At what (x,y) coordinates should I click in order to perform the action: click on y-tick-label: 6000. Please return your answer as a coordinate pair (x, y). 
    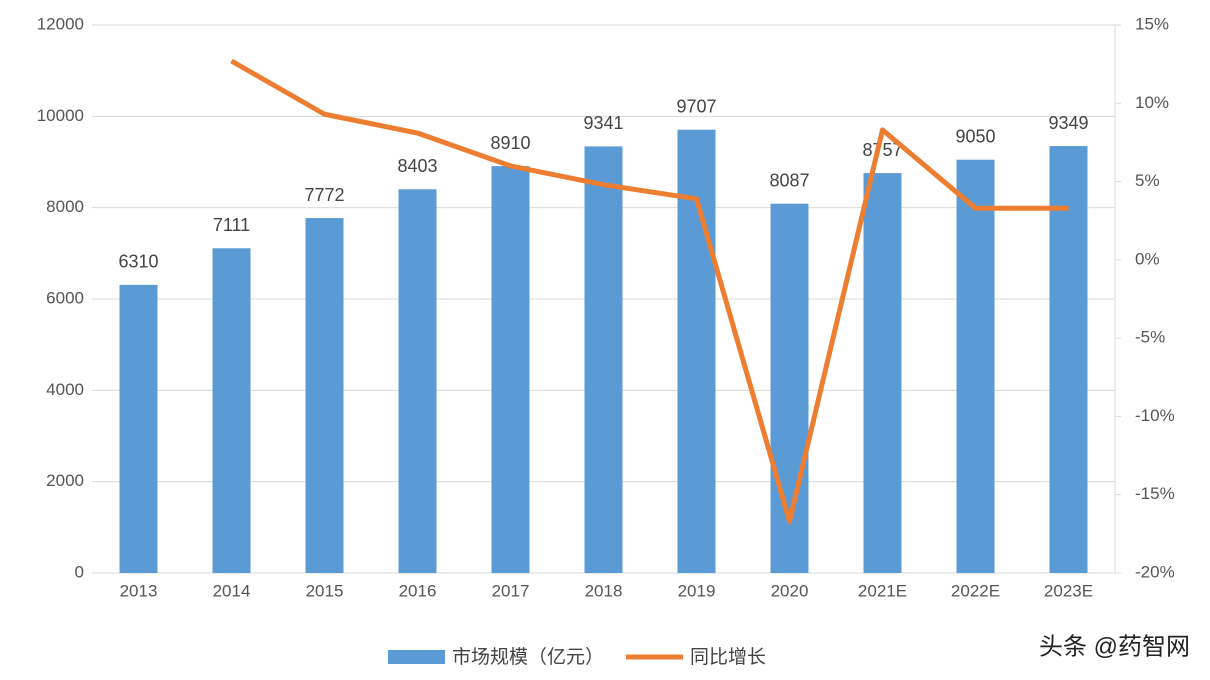
    Looking at the image, I should click on (65, 297).